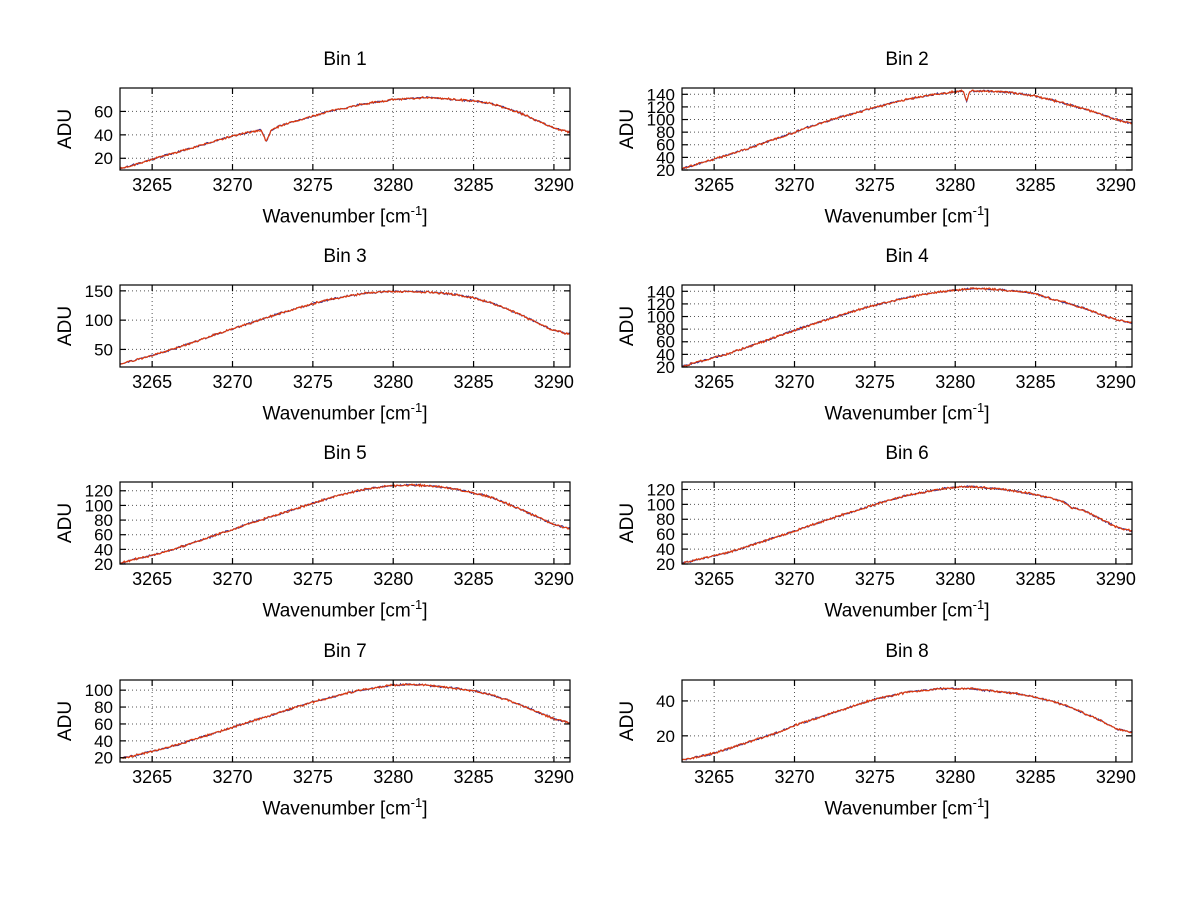  What do you see at coordinates (99, 291) in the screenshot?
I see `svg-text: 150` at bounding box center [99, 291].